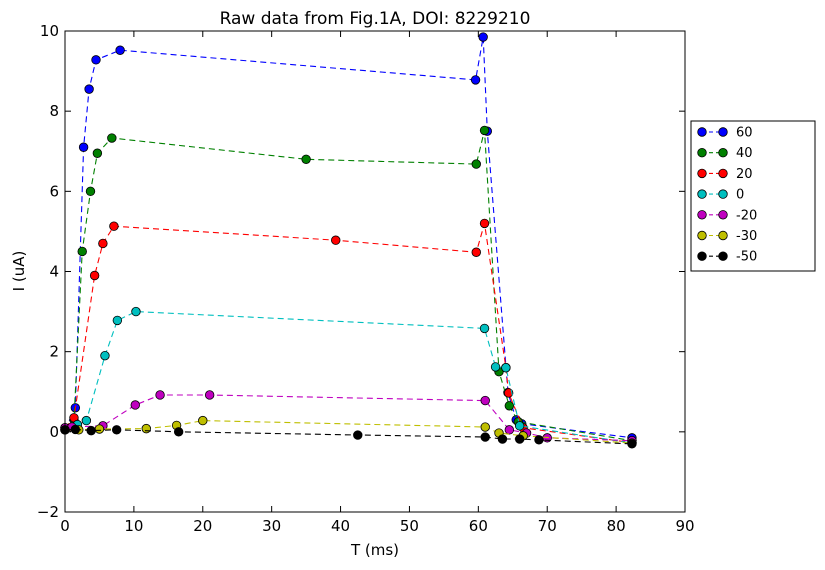  What do you see at coordinates (746, 236) in the screenshot?
I see `legend-label: -30` at bounding box center [746, 236].